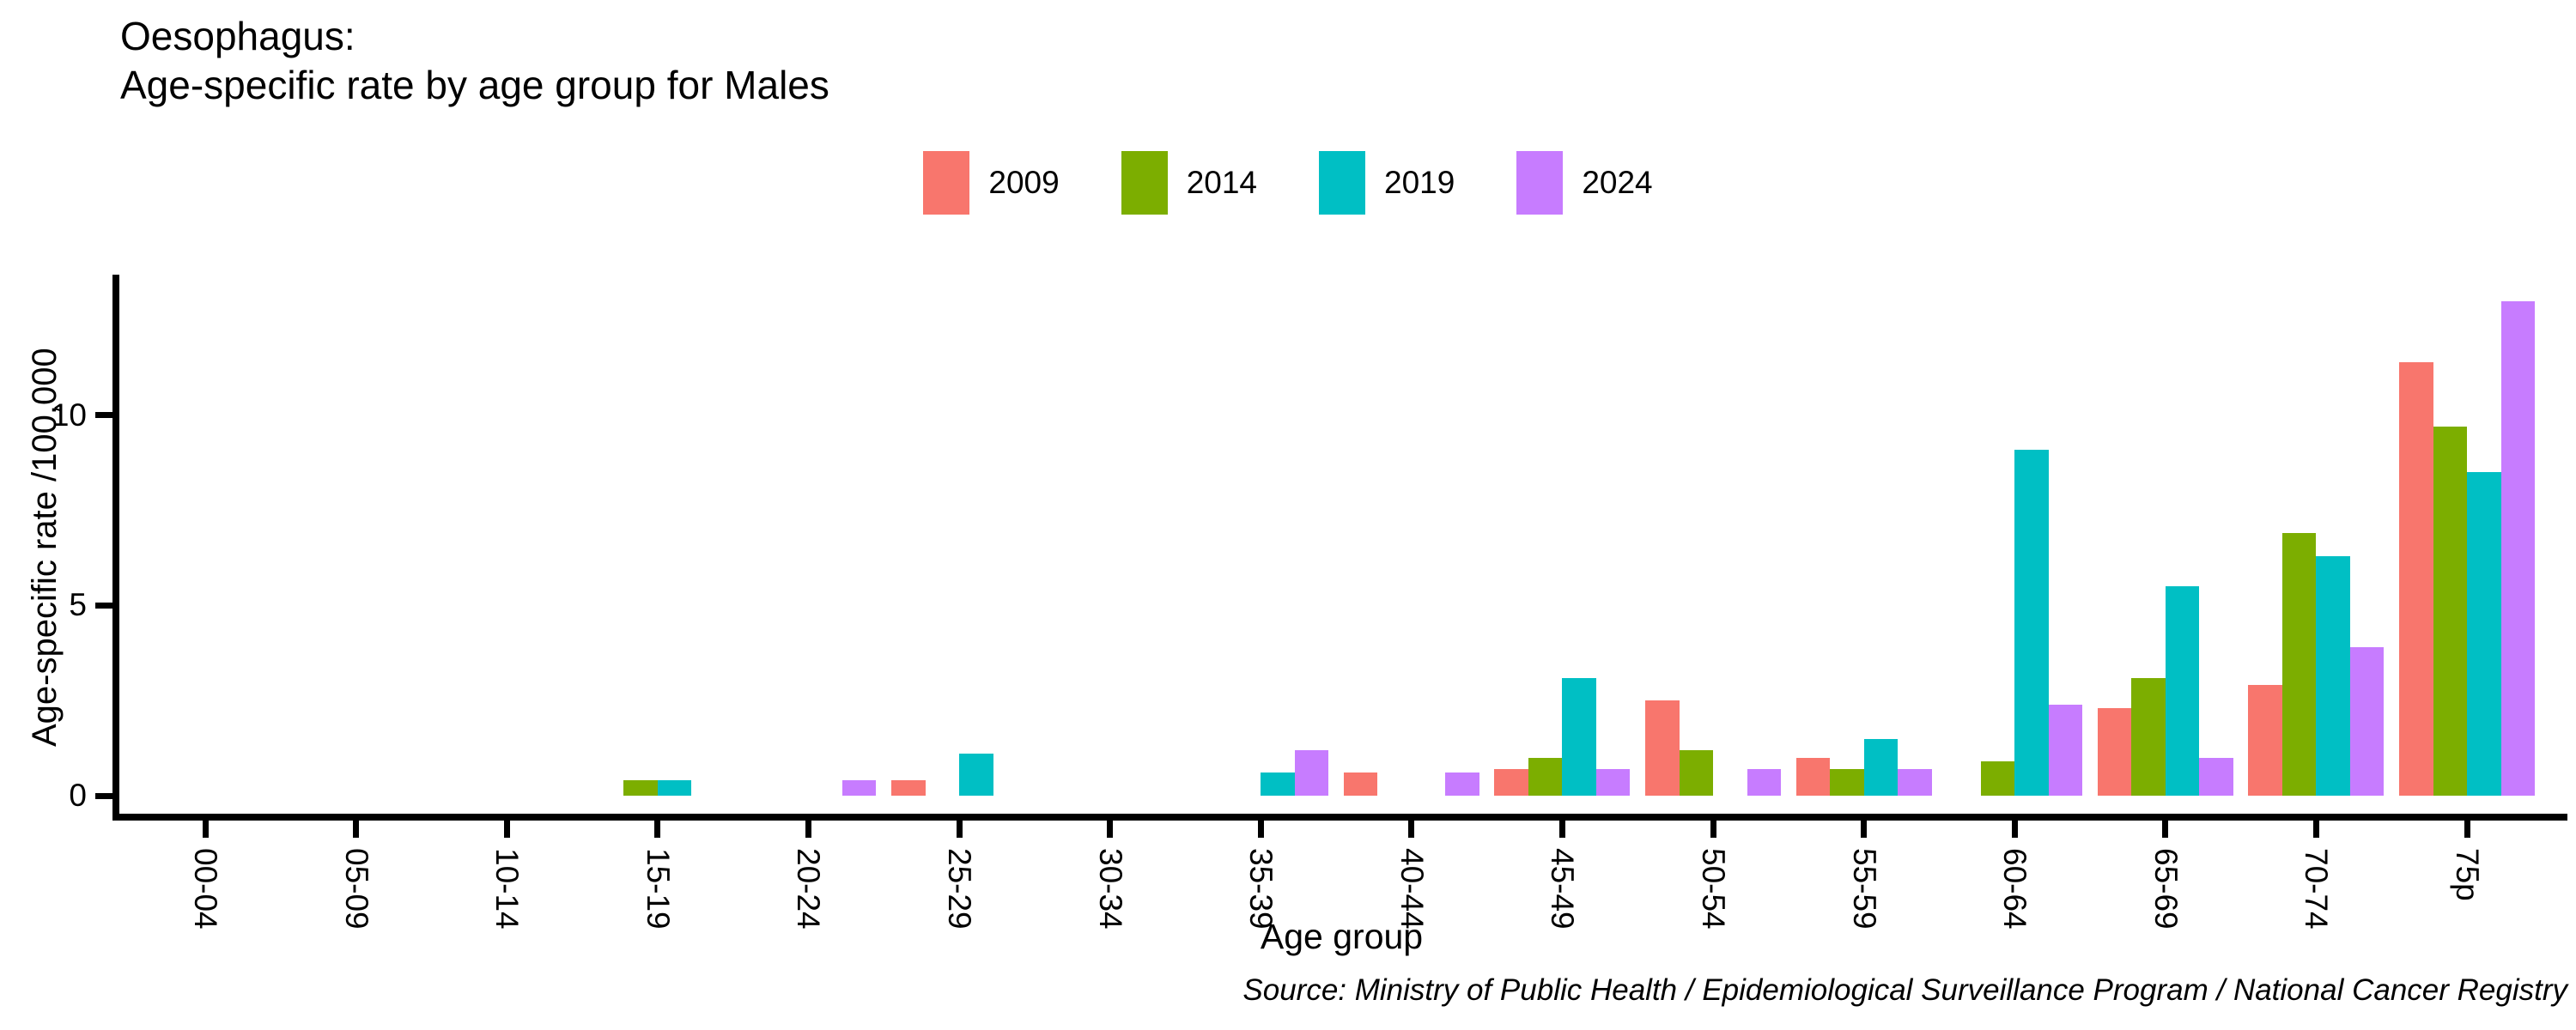  Describe the element at coordinates (2484, 634) in the screenshot. I see `bar-2019-75p` at that location.